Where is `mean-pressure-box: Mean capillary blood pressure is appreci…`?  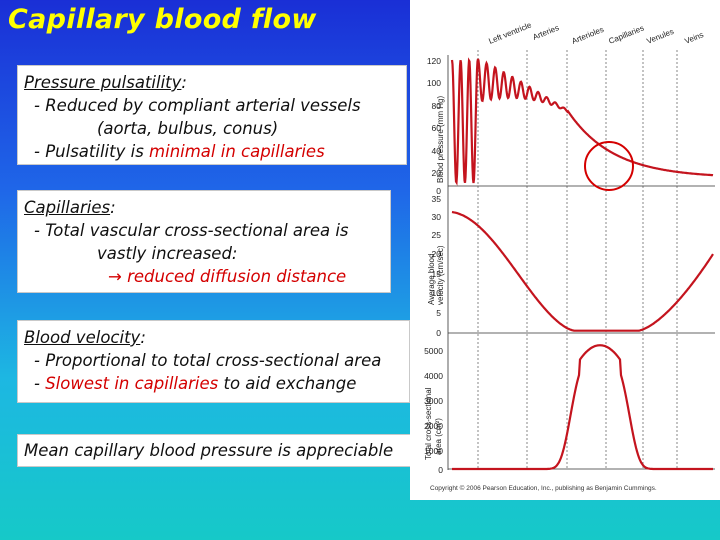
mean-pressure-box: Mean capillary blood pressure is appreci… is located at coordinates (219, 450).